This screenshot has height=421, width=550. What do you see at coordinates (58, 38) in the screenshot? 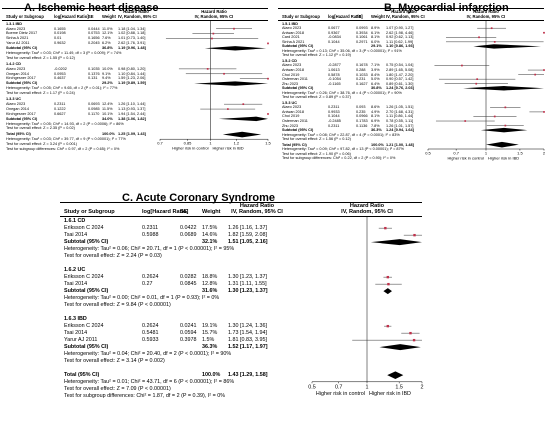
I see `study-loghr: 0.01` at bounding box center [58, 38].